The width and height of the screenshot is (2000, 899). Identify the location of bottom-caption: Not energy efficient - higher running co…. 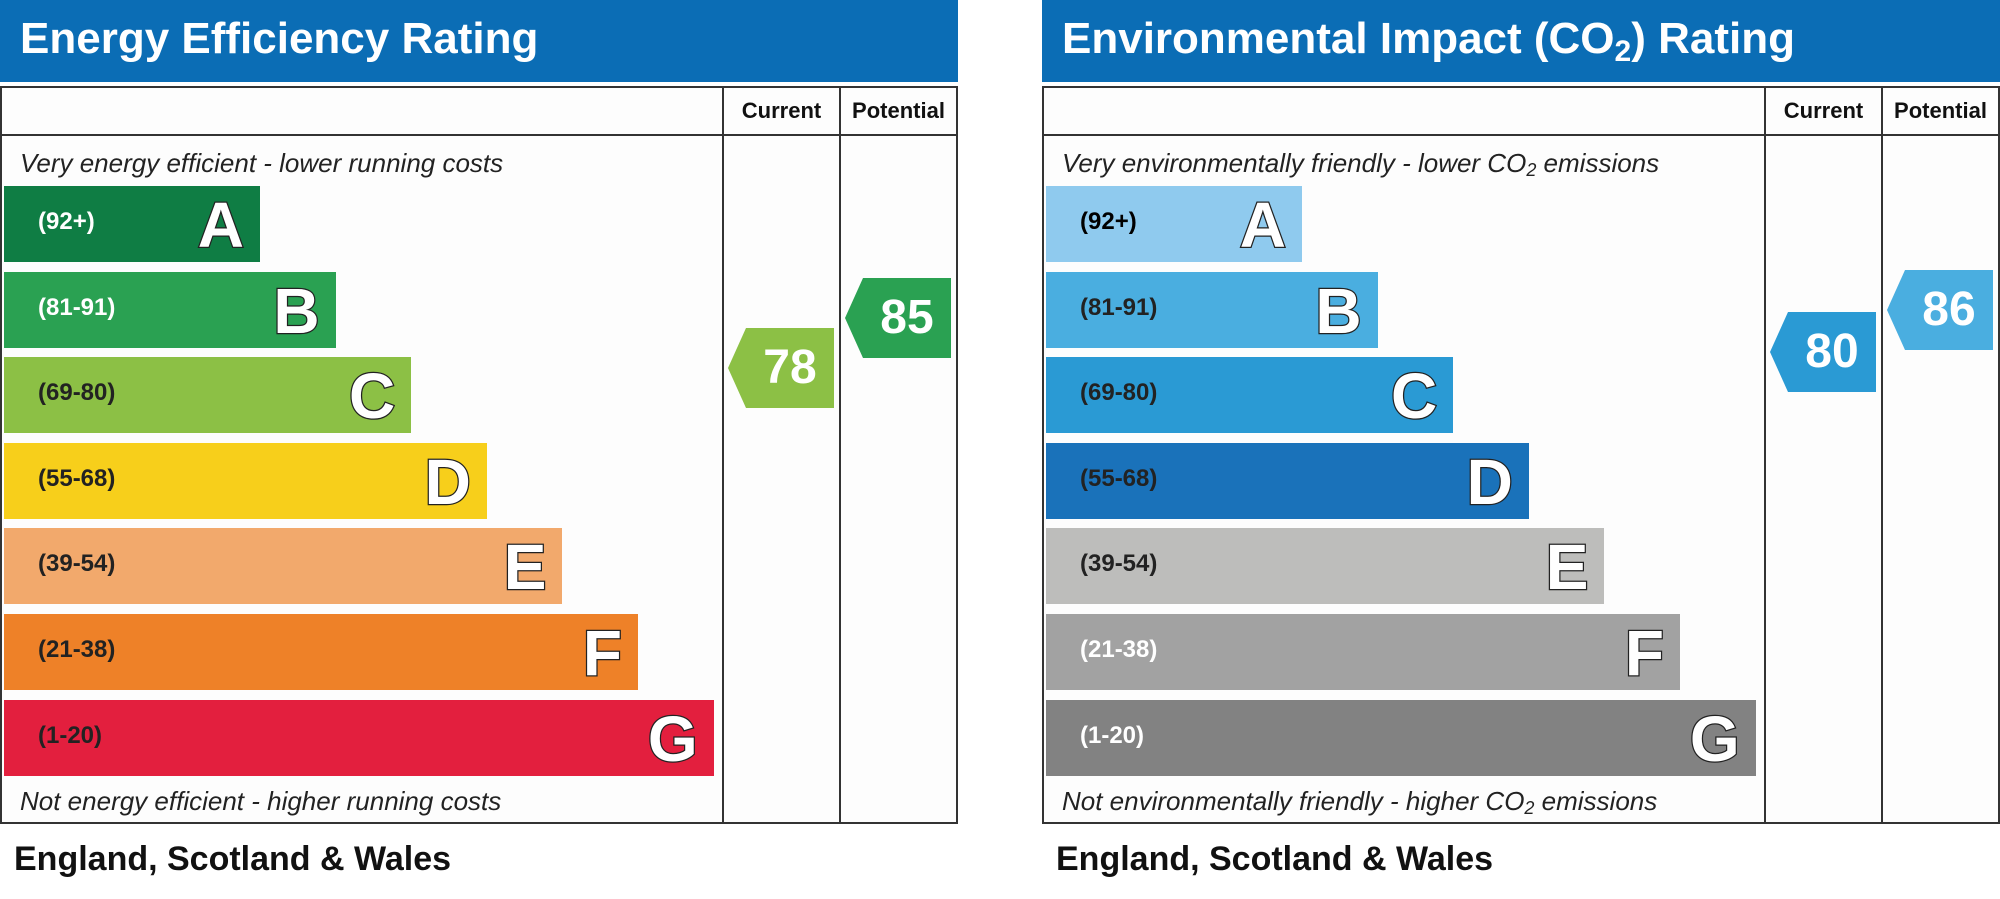
(261, 801).